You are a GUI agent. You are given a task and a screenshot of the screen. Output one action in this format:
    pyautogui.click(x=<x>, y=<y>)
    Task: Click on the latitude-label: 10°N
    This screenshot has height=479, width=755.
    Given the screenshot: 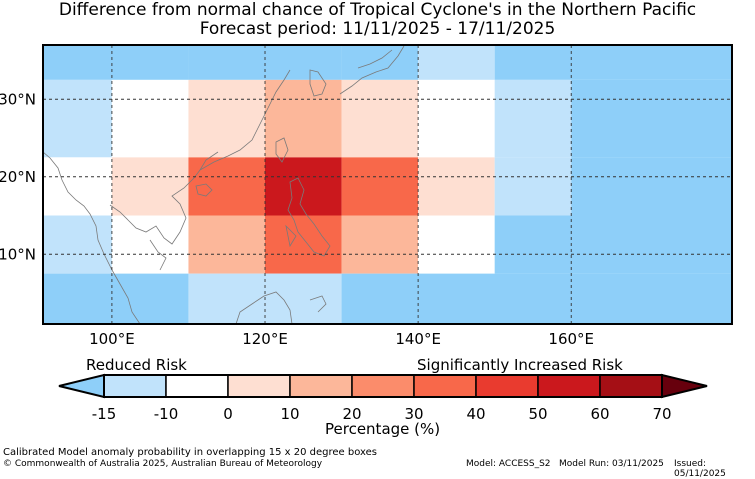 What is the action you would take?
    pyautogui.click(x=18, y=254)
    